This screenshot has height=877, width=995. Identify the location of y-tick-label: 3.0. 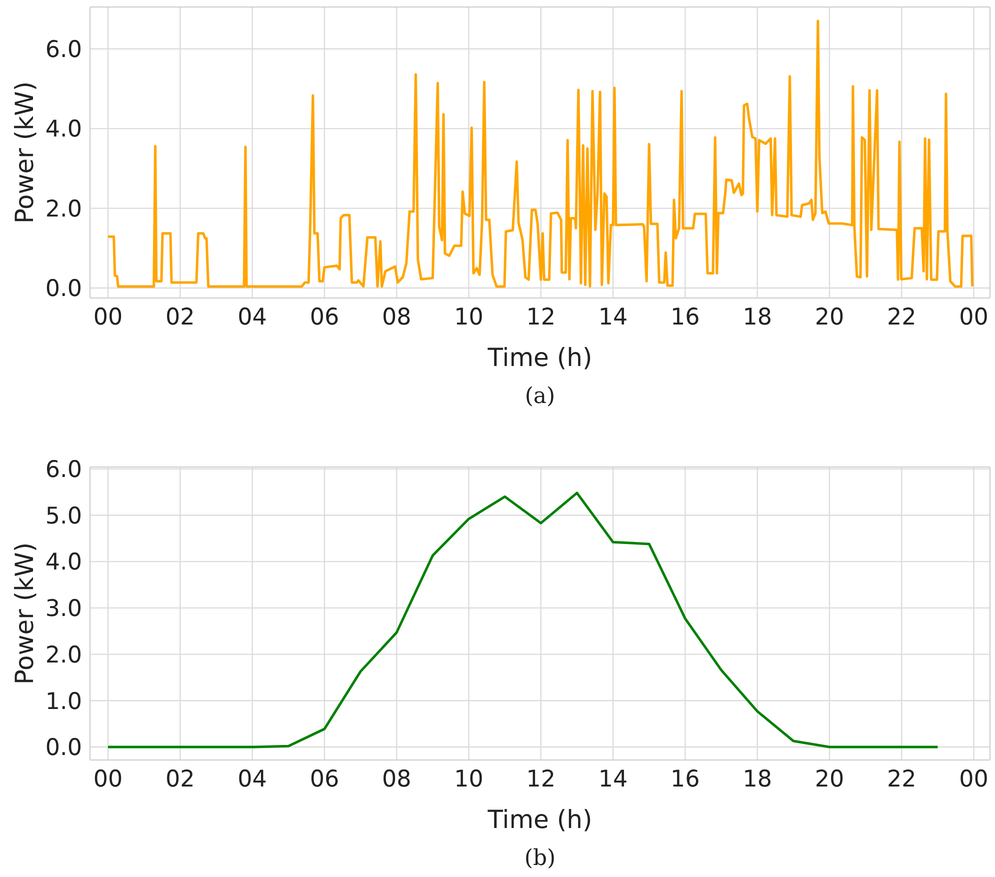
(63, 609).